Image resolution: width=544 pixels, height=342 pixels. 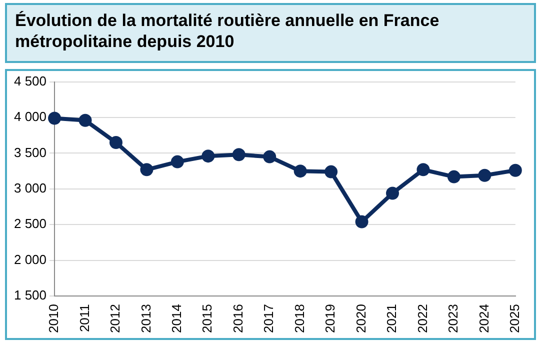 What do you see at coordinates (392, 318) in the screenshot?
I see `x-tick-label: 2021` at bounding box center [392, 318].